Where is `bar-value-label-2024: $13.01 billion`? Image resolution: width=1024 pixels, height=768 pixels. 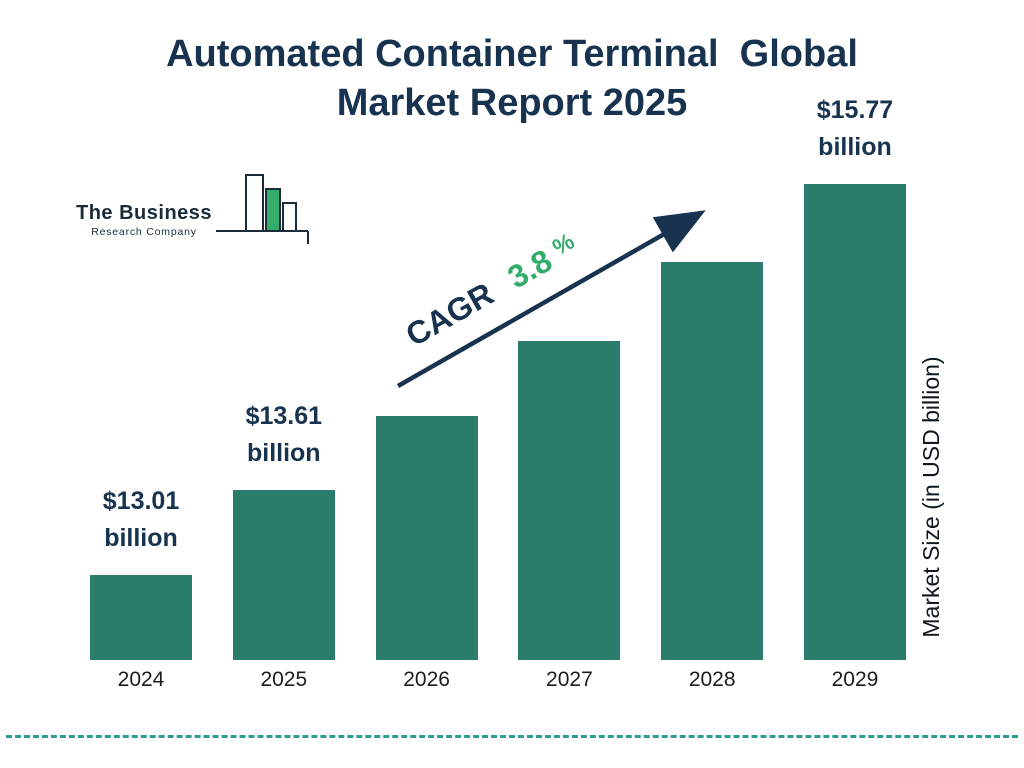
bar-value-label-2024: $13.01 billion is located at coordinates (141, 520).